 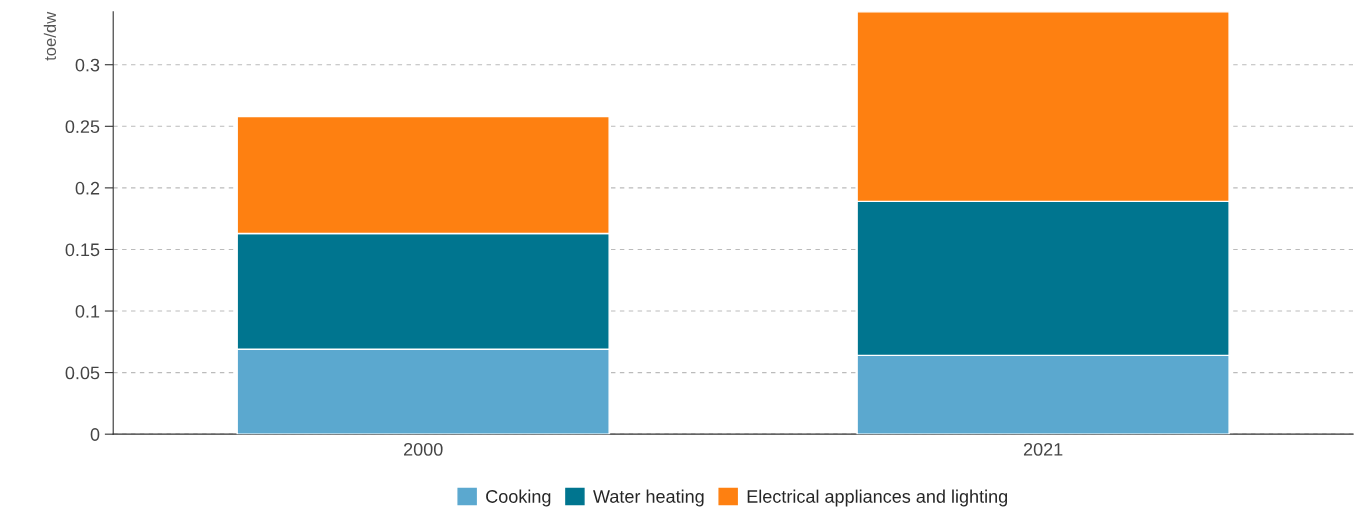 What do you see at coordinates (648, 498) in the screenshot?
I see `legend-label: Water heating` at bounding box center [648, 498].